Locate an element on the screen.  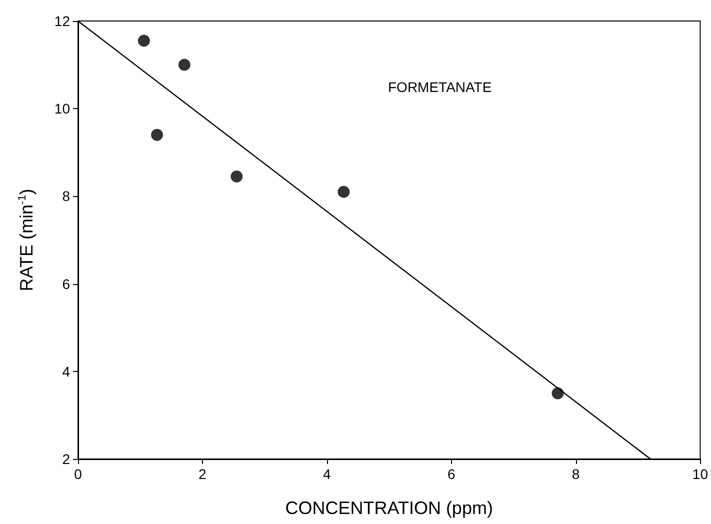
x-axis-title: CONCENTRATION (ppm) is located at coordinates (389, 508).